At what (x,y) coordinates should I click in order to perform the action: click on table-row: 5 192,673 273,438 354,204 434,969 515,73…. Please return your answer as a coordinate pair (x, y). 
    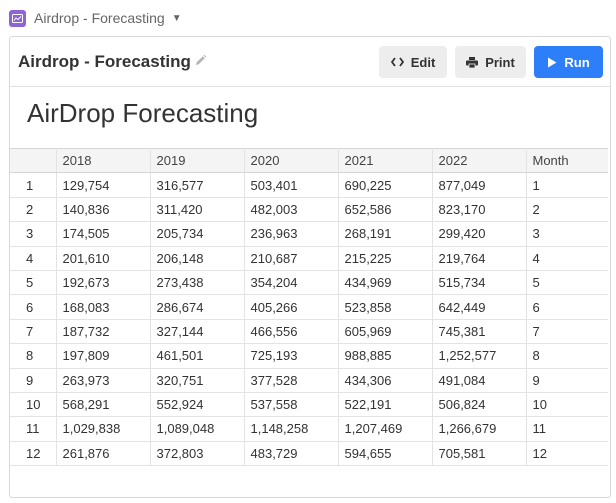
    Looking at the image, I should click on (309, 283).